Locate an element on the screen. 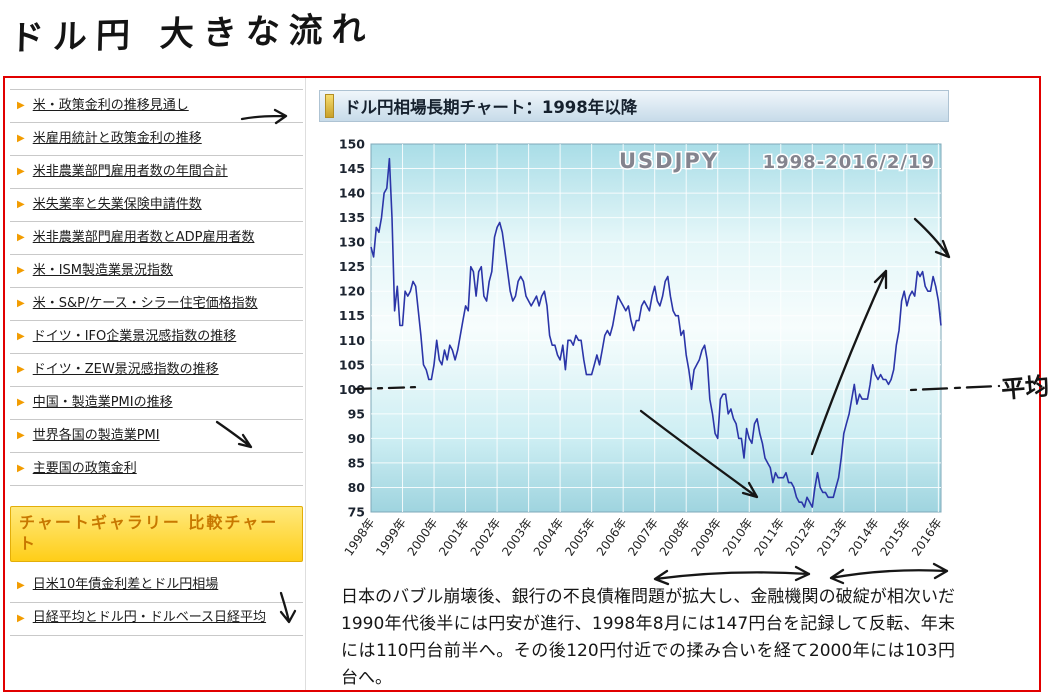  y-axis-label: 95 is located at coordinates (356, 413).